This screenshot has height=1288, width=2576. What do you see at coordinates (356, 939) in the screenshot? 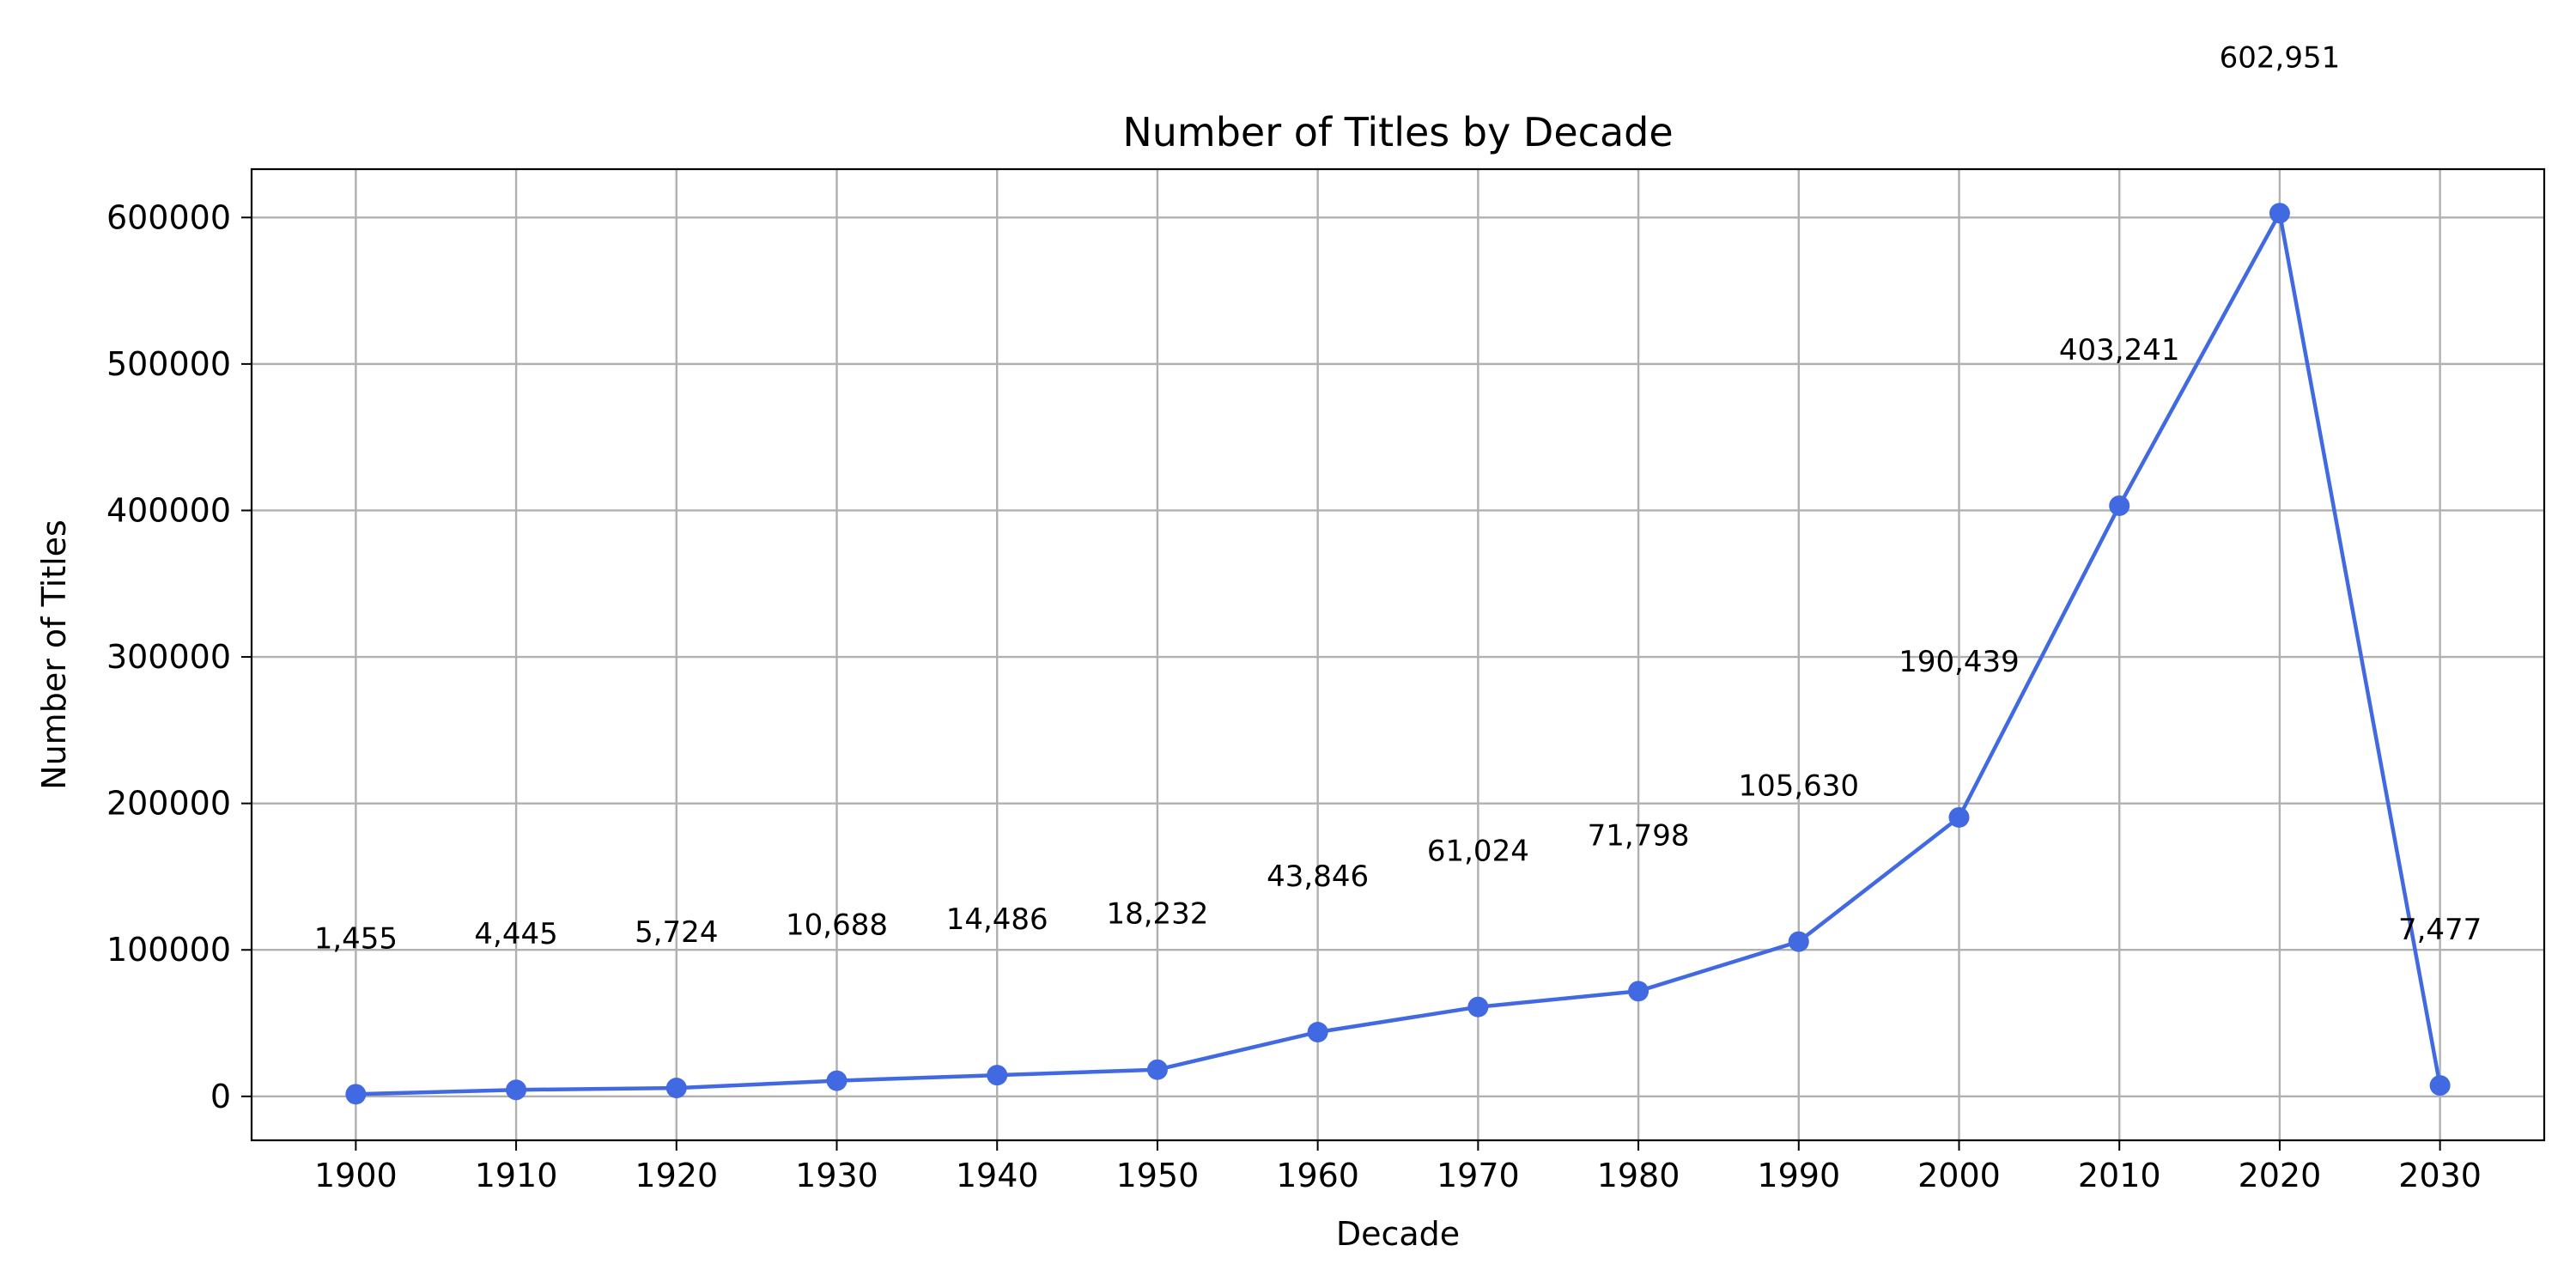
I see `data-label: 1,455` at bounding box center [356, 939].